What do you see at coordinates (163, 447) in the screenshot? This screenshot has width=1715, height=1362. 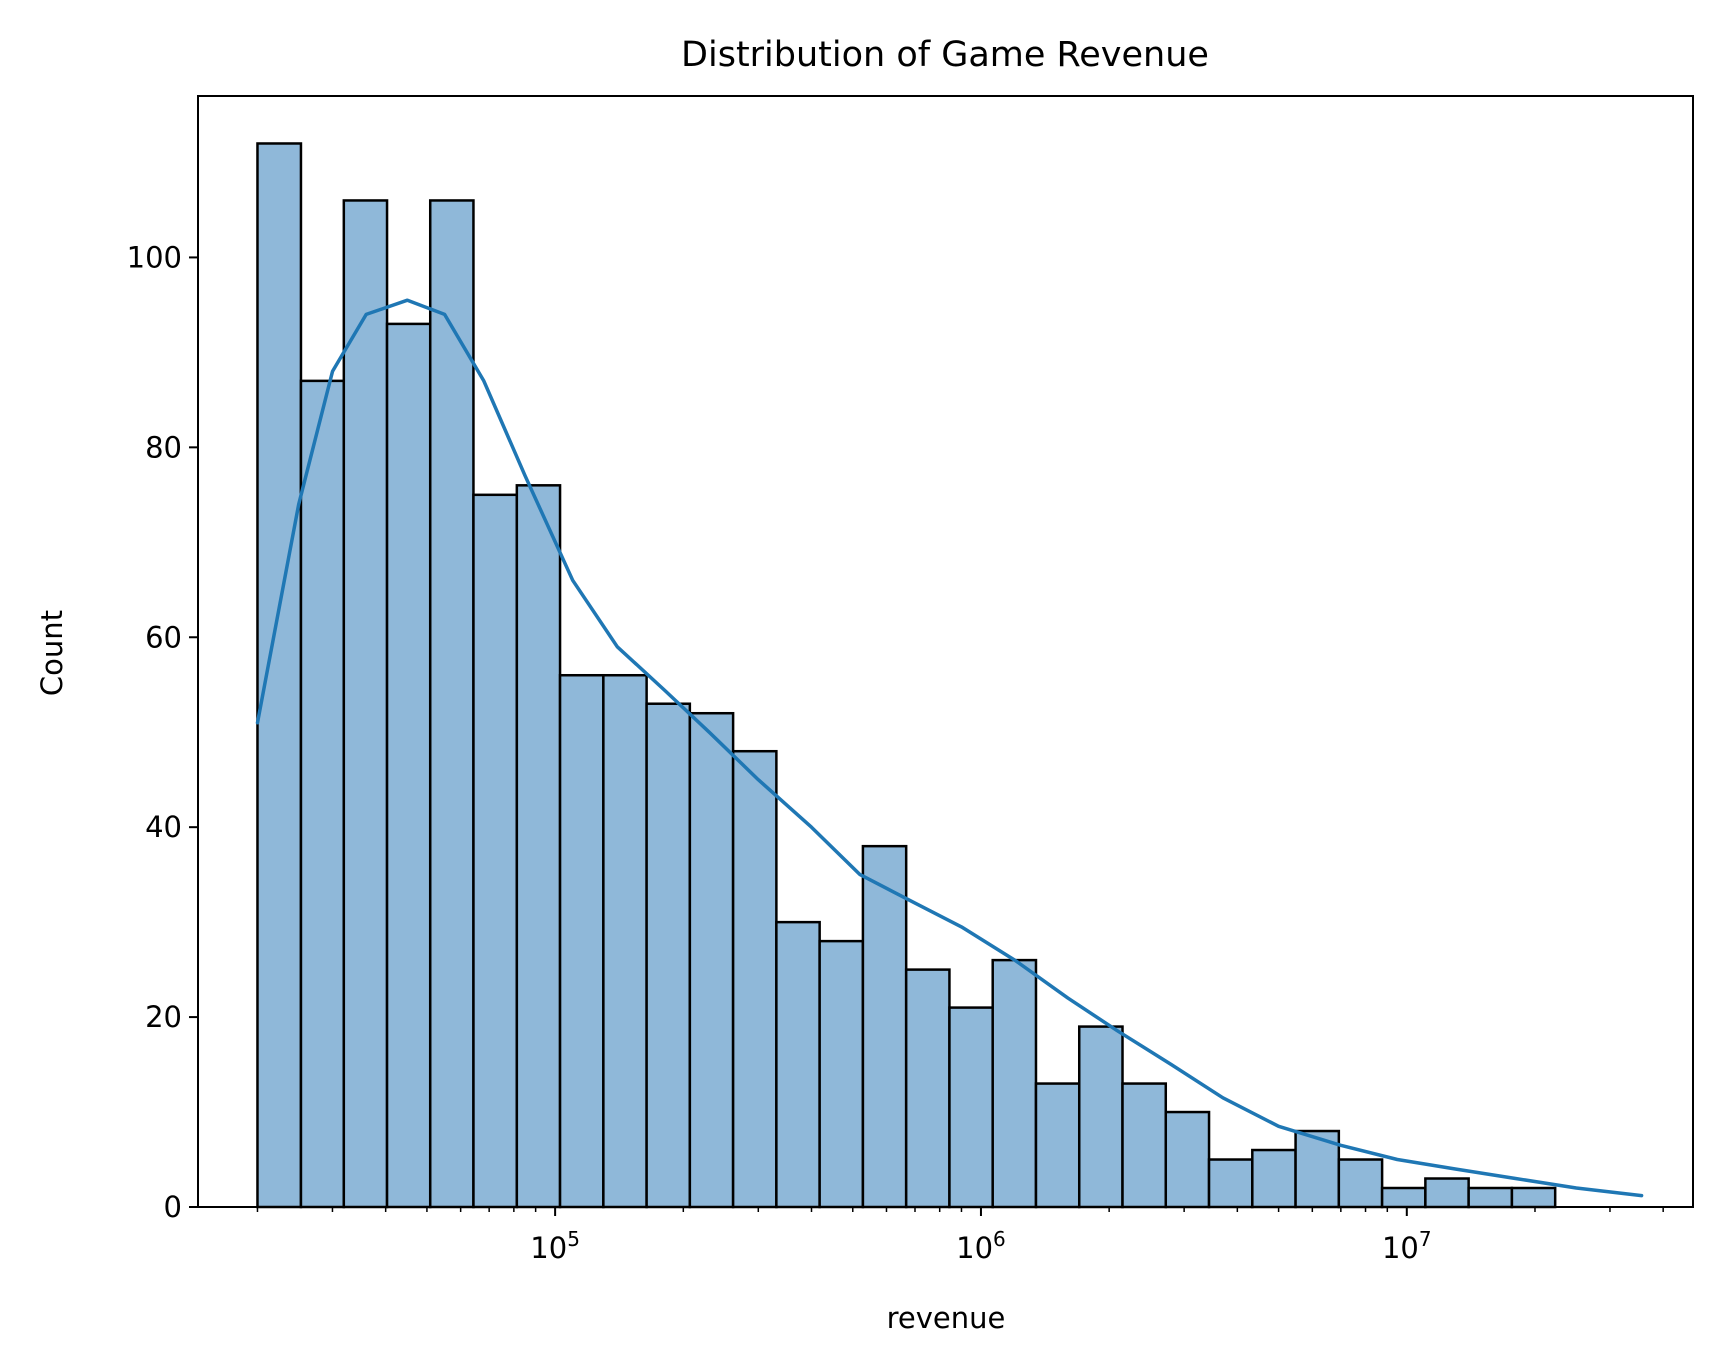 I see `y-tick-label: 80` at bounding box center [163, 447].